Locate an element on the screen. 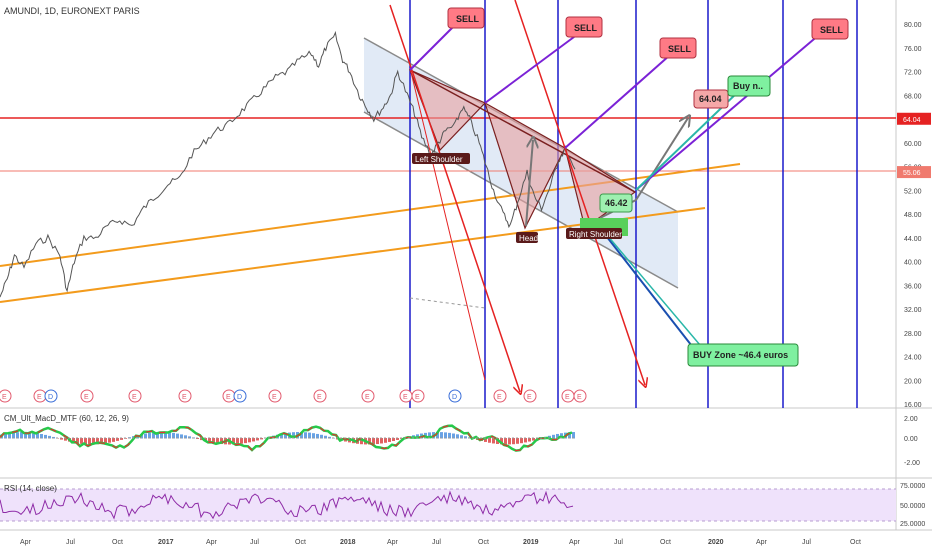 The image size is (932, 555). pattern-label-box is located at coordinates (594, 233).